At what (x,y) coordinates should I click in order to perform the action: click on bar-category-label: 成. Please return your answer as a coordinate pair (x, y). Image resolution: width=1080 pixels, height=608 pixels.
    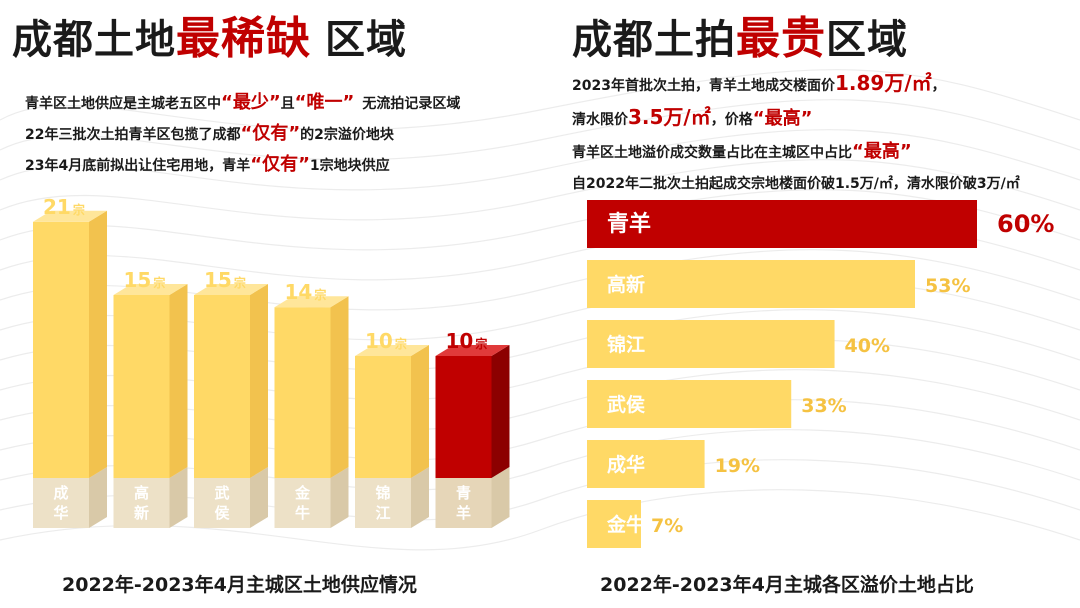
    Looking at the image, I should click on (60, 493).